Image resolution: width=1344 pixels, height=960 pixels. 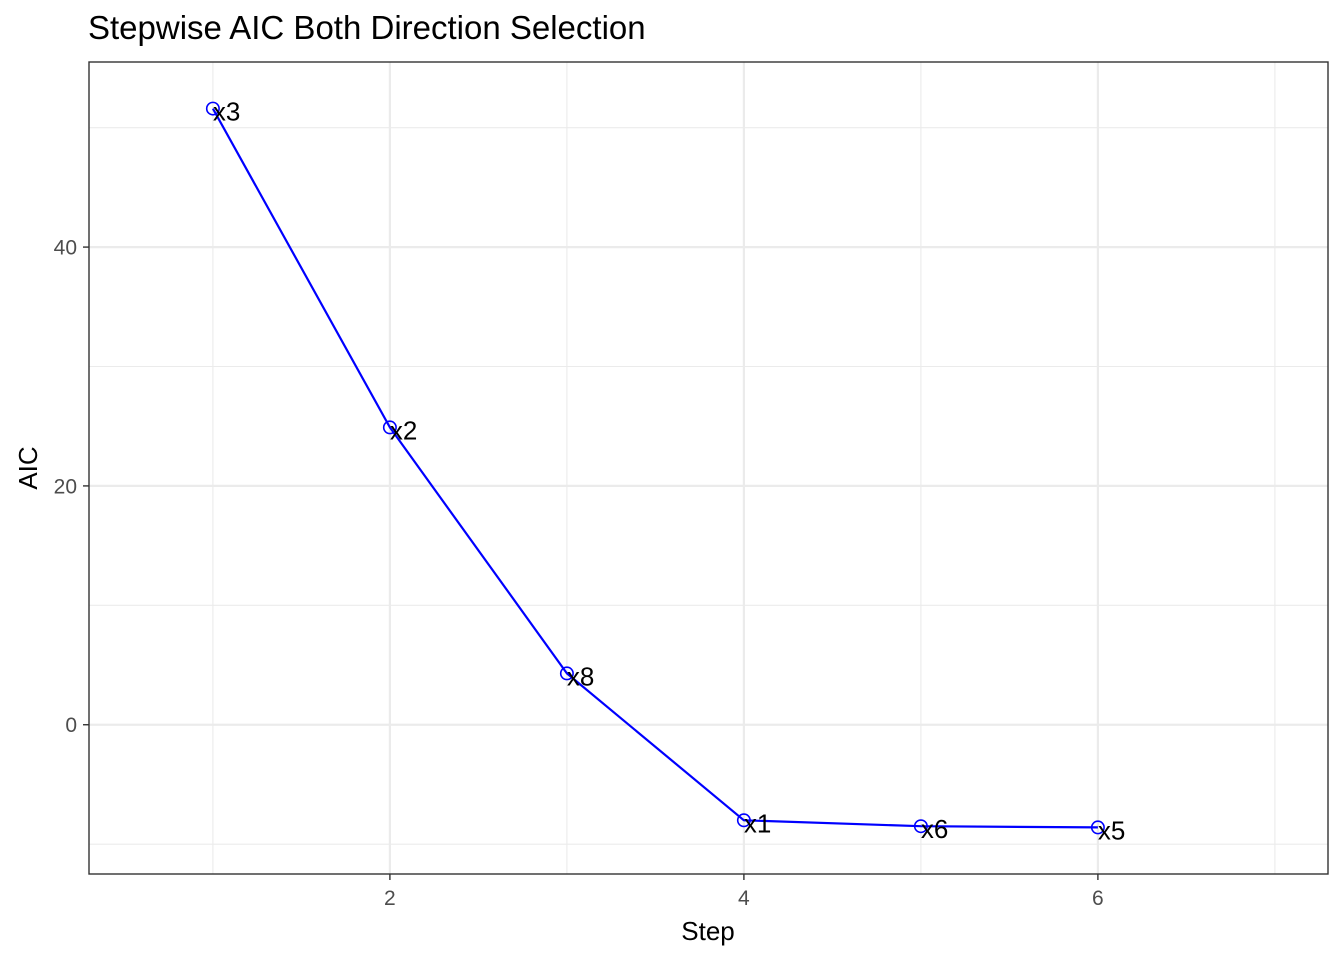 What do you see at coordinates (390, 898) in the screenshot?
I see `x-tick-label: 2` at bounding box center [390, 898].